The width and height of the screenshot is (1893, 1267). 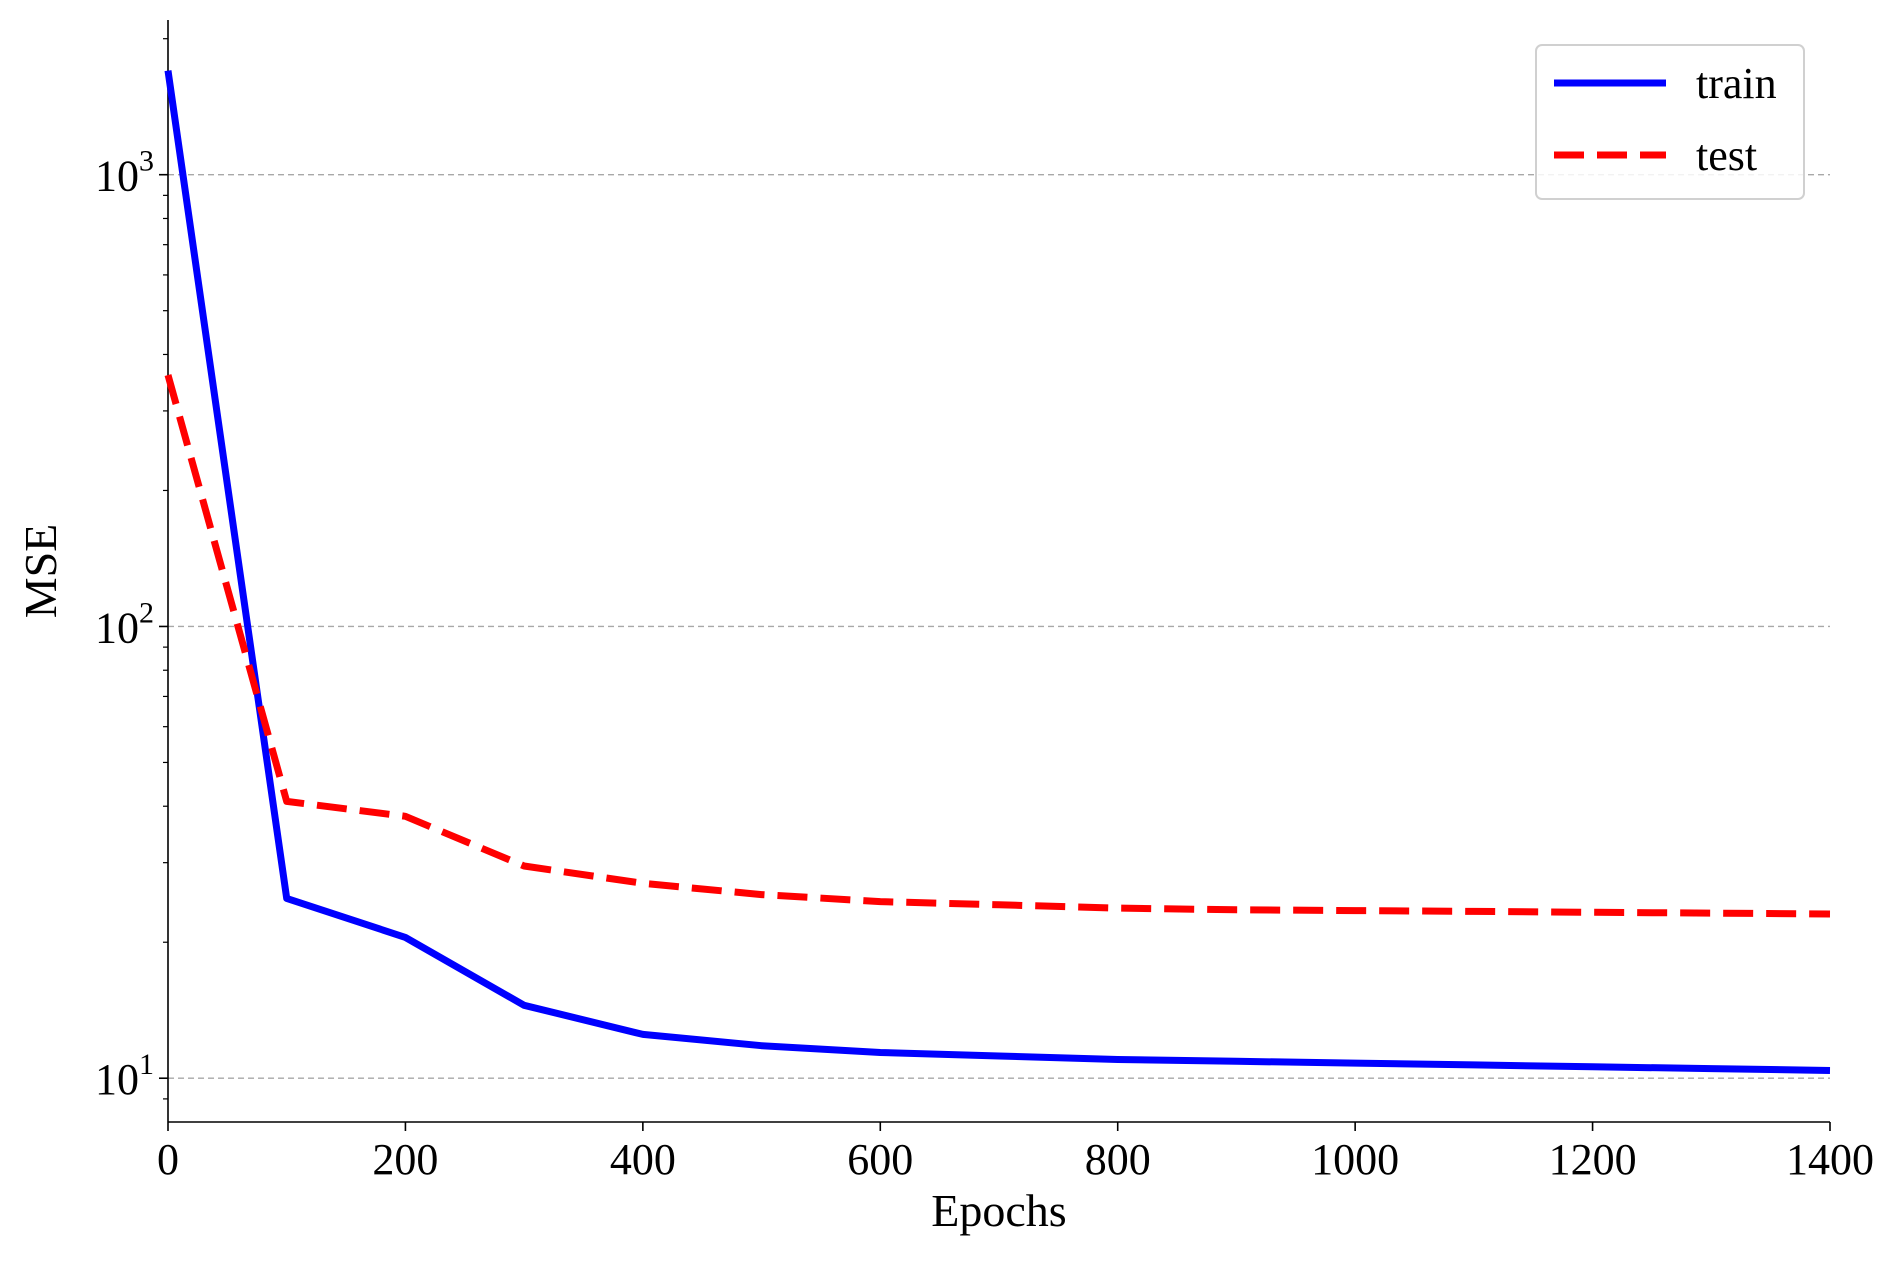 I want to click on legend-label-test: test, so click(x=1726, y=155).